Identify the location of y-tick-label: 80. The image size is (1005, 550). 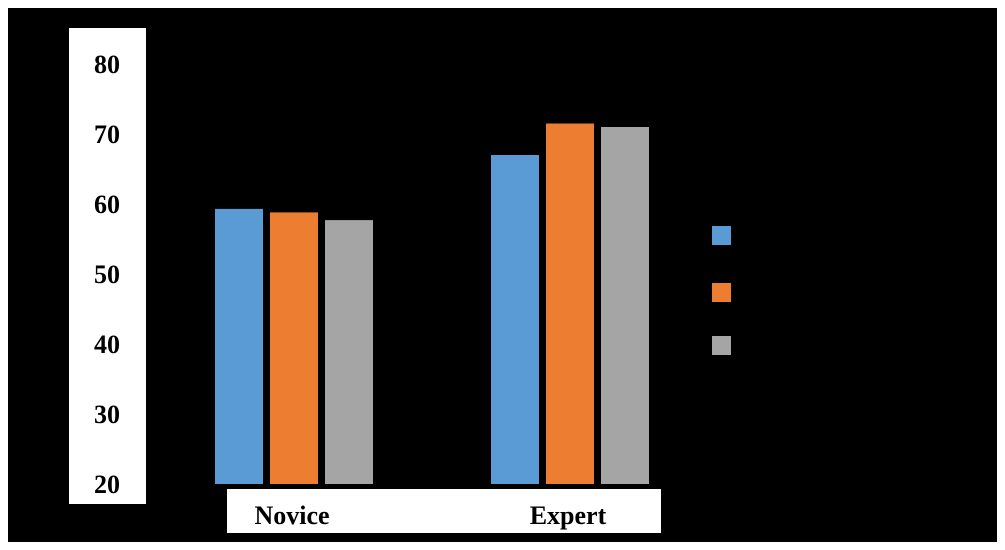
(107, 64).